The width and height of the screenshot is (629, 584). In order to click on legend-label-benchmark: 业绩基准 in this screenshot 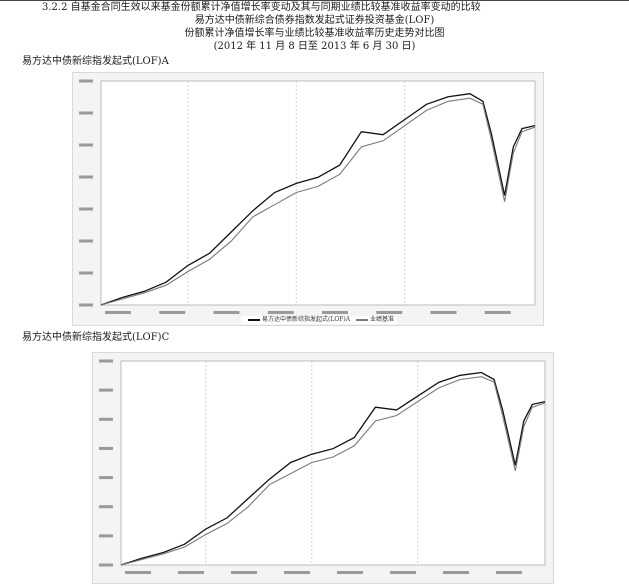, I will do `click(382, 319)`.